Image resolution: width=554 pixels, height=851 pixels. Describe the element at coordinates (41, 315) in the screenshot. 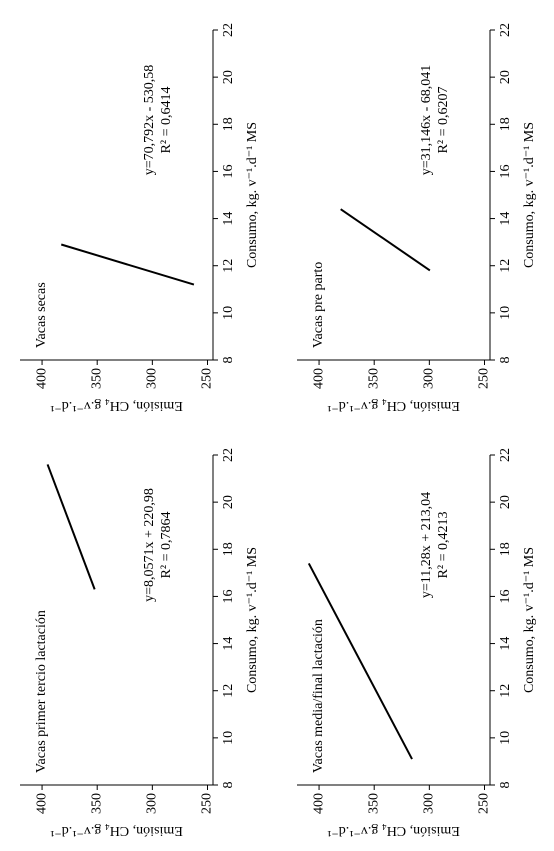

I see `chart-title: Vacas secas` at that location.